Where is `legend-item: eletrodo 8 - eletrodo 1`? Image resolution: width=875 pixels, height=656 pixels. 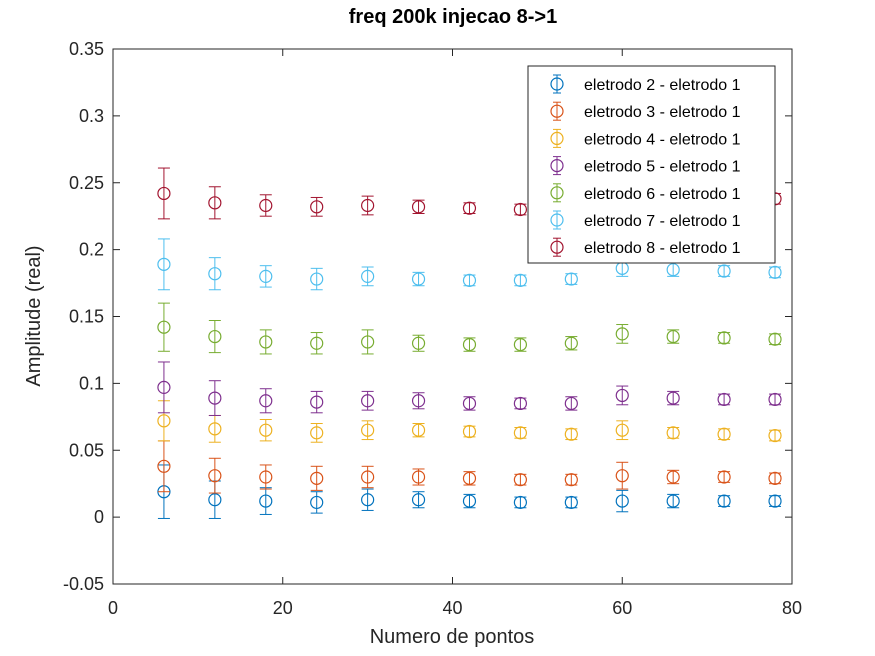 legend-item: eletrodo 8 - eletrodo 1 is located at coordinates (645, 247).